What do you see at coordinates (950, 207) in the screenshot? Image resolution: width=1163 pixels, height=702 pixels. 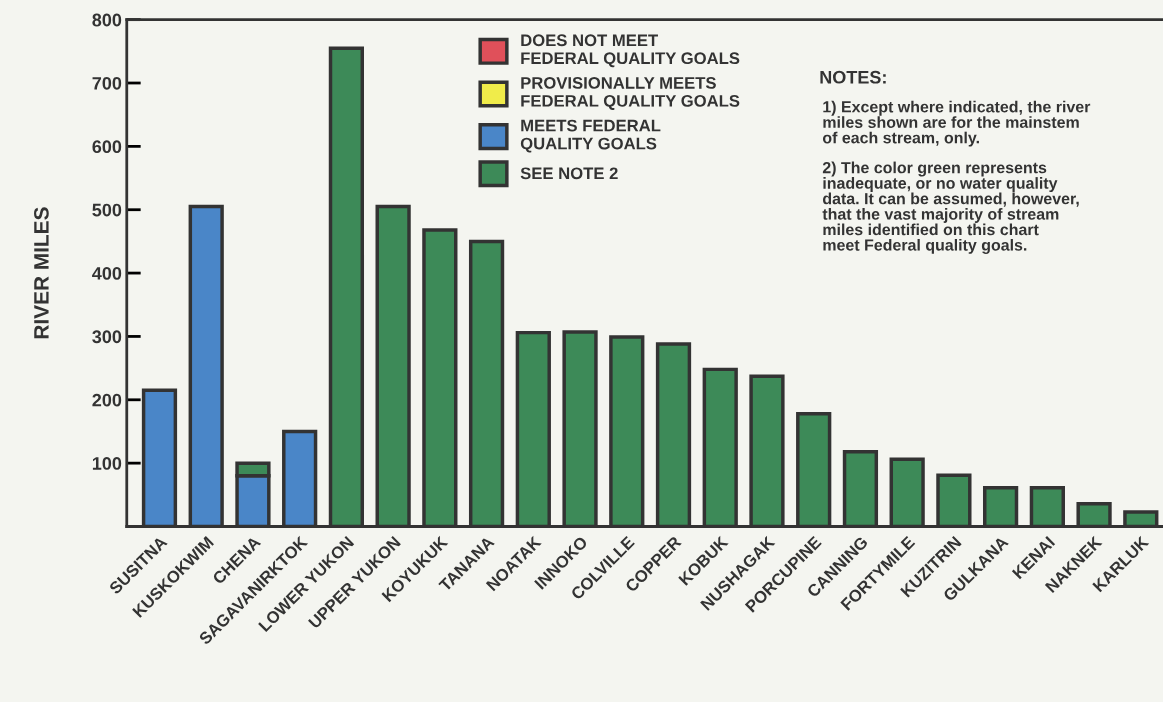 I see `annotation: 2) The color green represents inadequate, or no water quality data. It can be assumed, however, that the vast majority of stream miles identified on this chart meet Federal quality goals.` at bounding box center [950, 207].